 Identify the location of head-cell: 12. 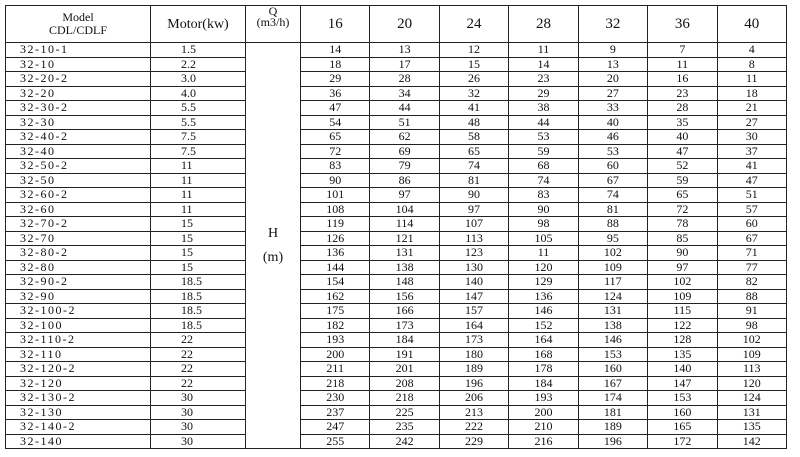
(474, 50).